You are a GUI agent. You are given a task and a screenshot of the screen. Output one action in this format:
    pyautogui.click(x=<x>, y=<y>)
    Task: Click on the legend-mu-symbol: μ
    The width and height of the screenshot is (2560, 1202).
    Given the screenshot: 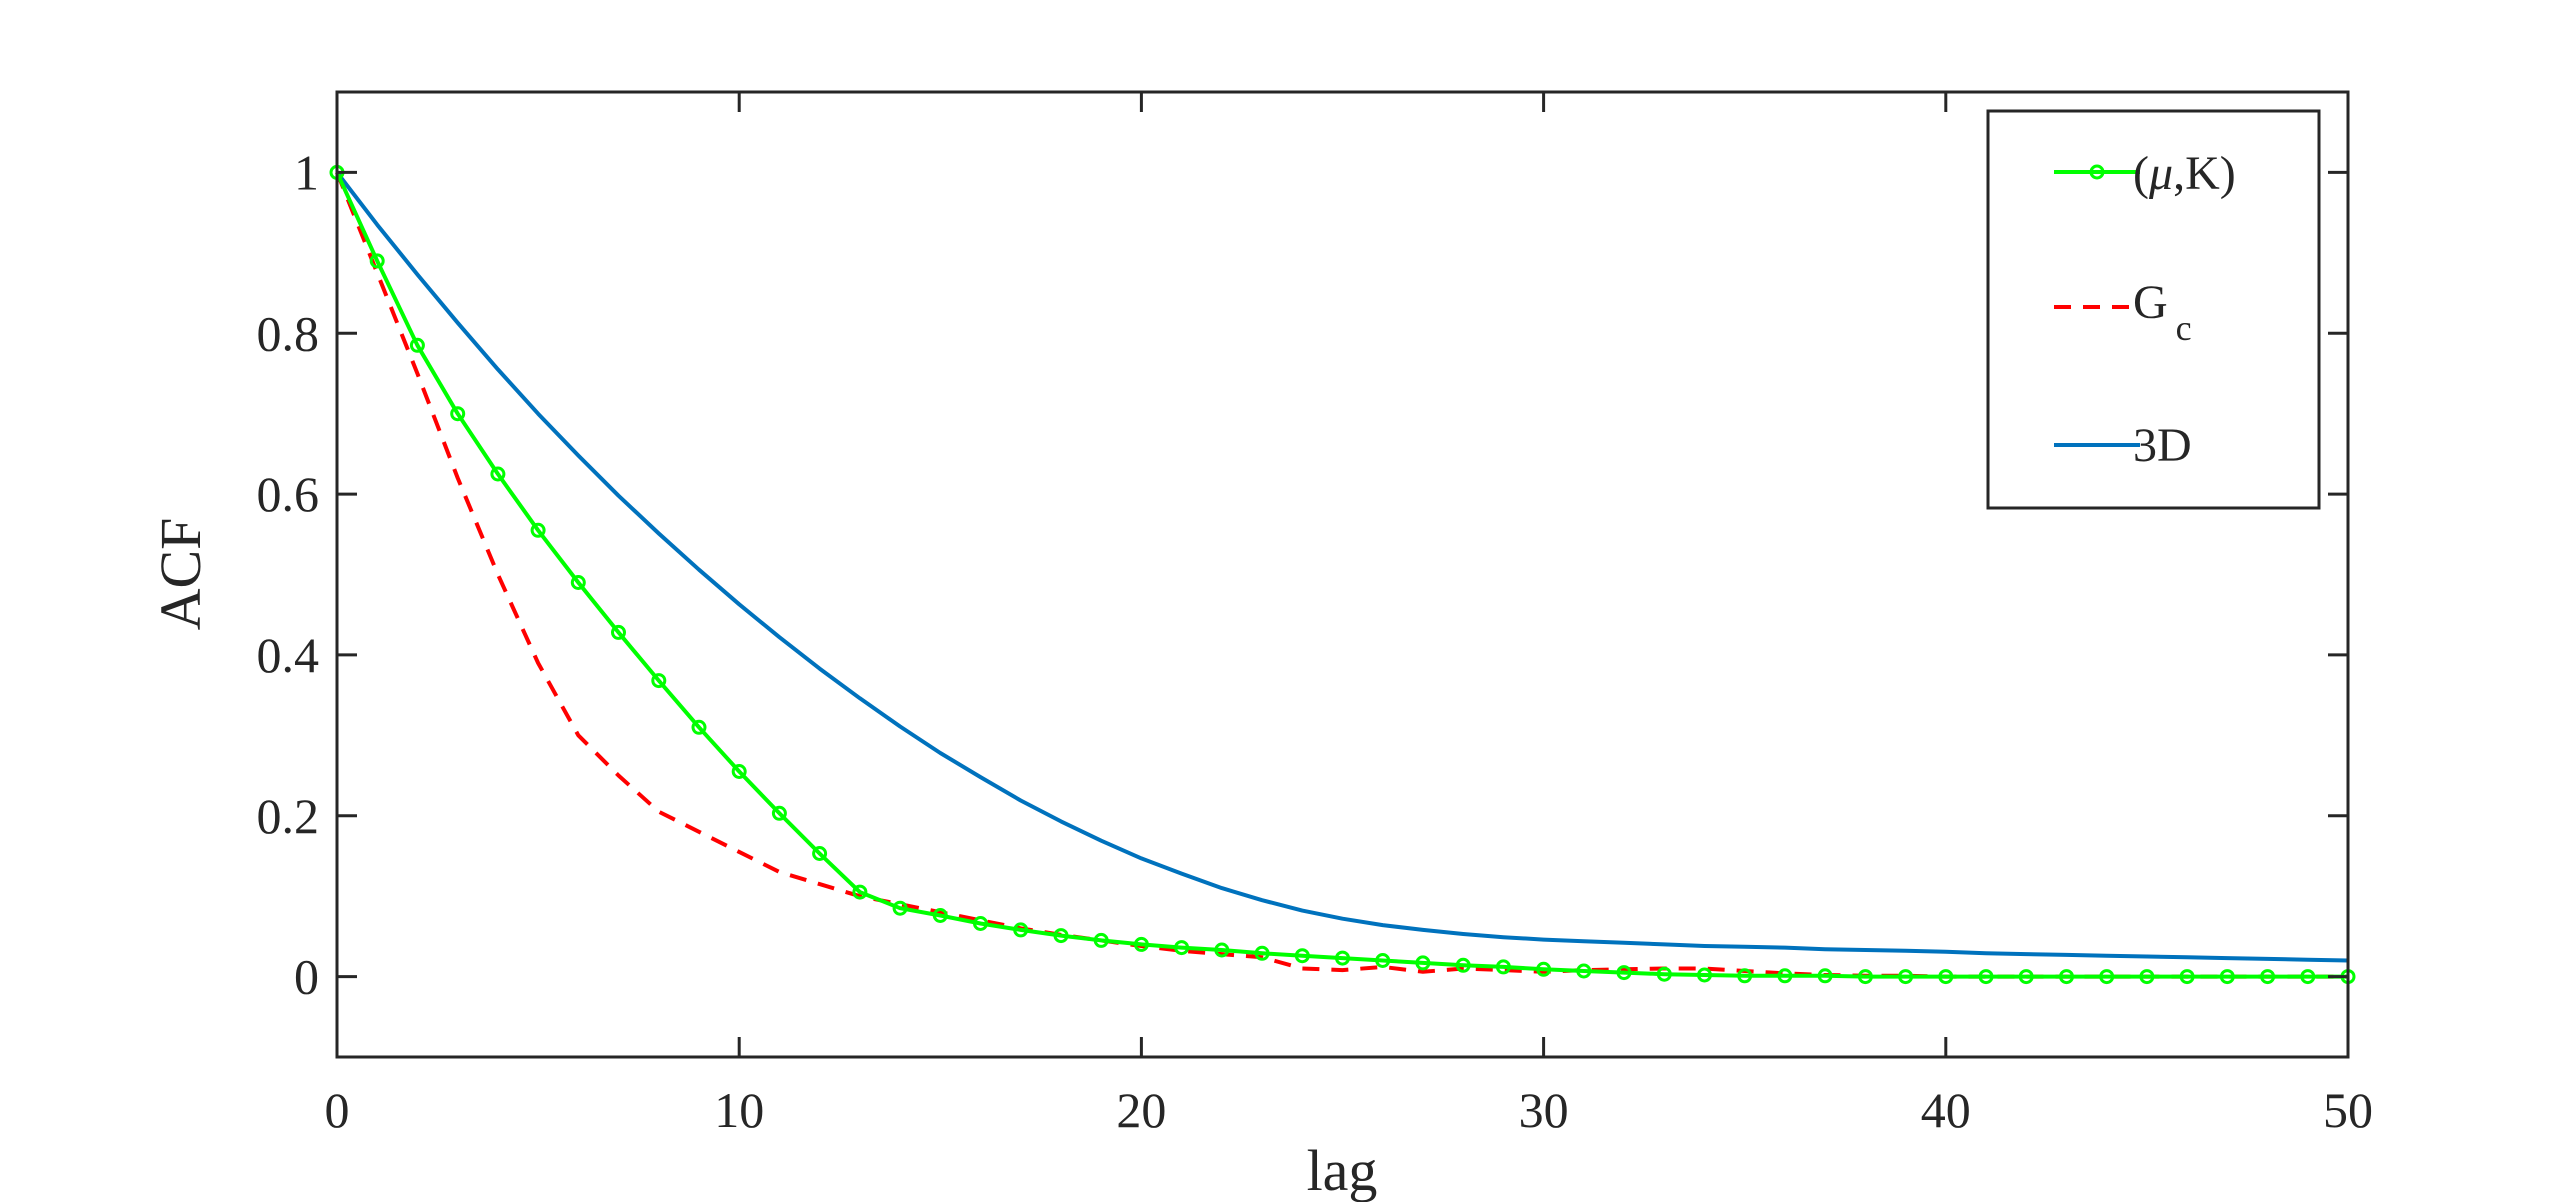 What is the action you would take?
    pyautogui.click(x=2160, y=173)
    